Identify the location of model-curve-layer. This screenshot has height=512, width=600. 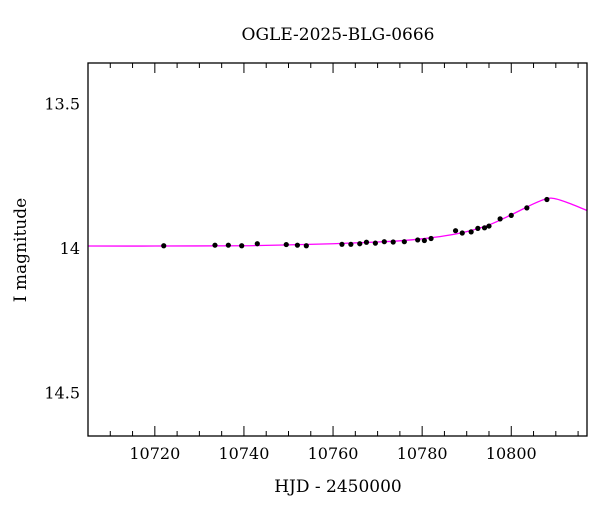
(337, 222).